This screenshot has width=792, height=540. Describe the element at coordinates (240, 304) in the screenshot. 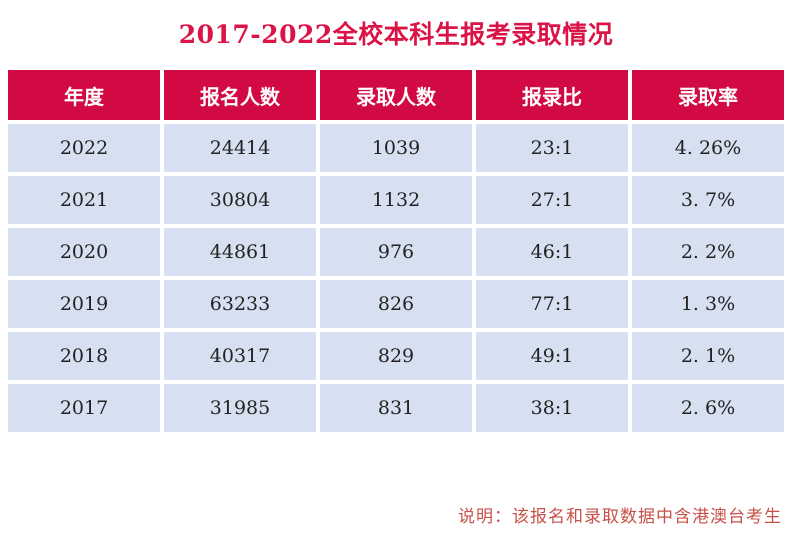

I see `table-cell: 63233` at that location.